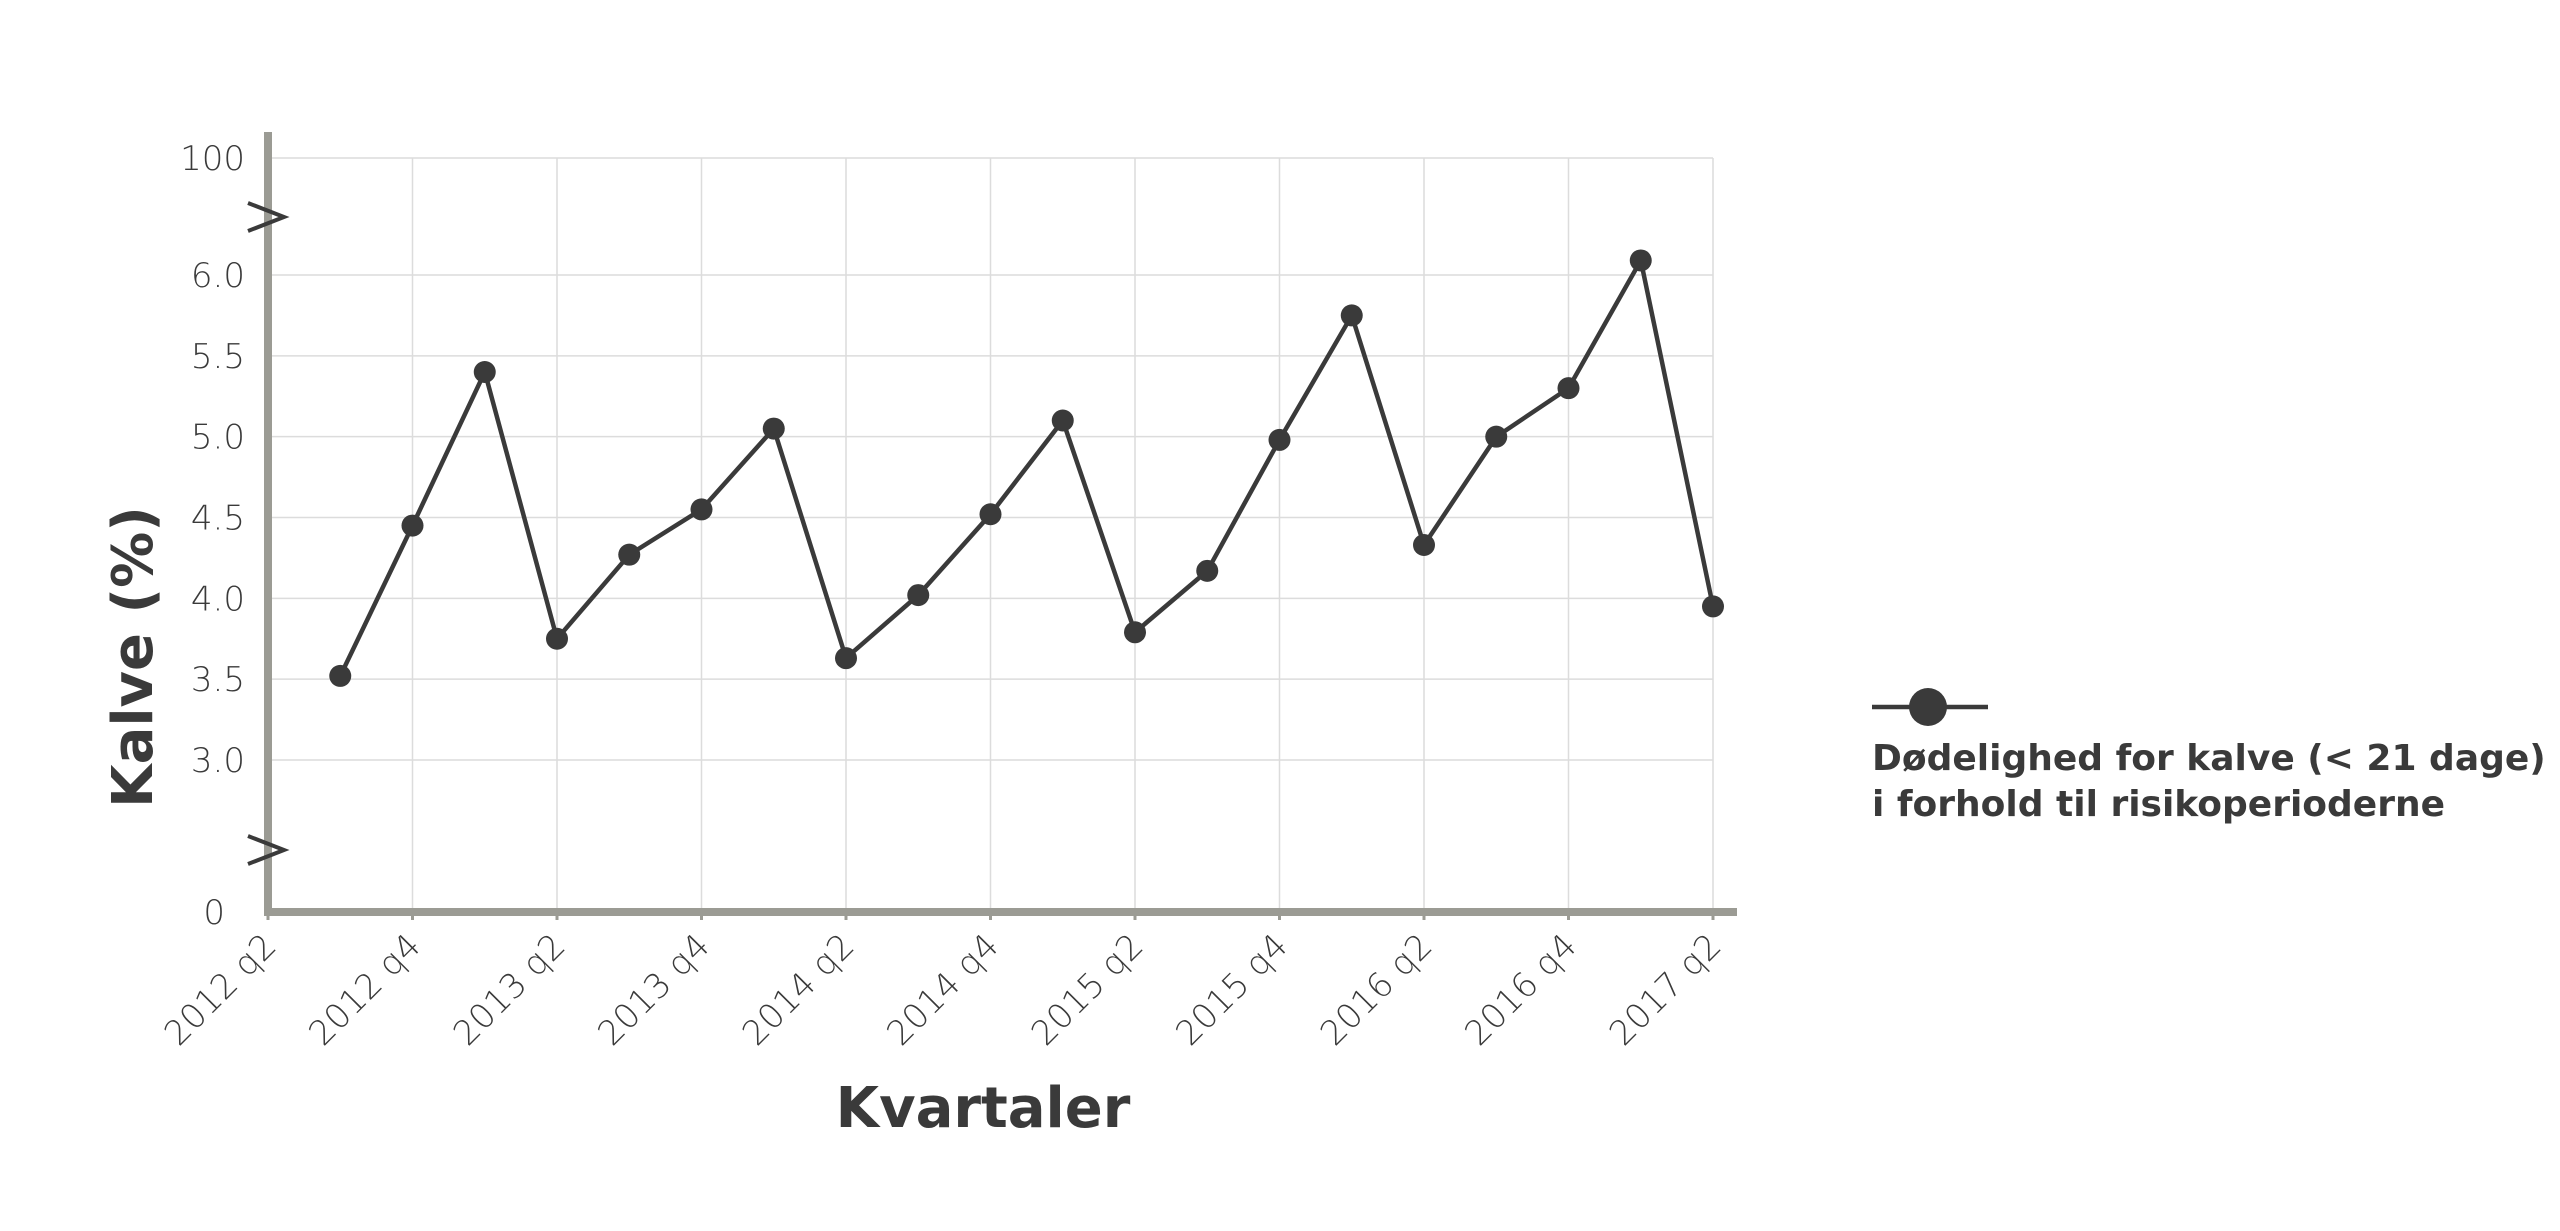 This screenshot has height=1231, width=2560. Describe the element at coordinates (218, 761) in the screenshot. I see `y-tick-label: 3.0` at that location.